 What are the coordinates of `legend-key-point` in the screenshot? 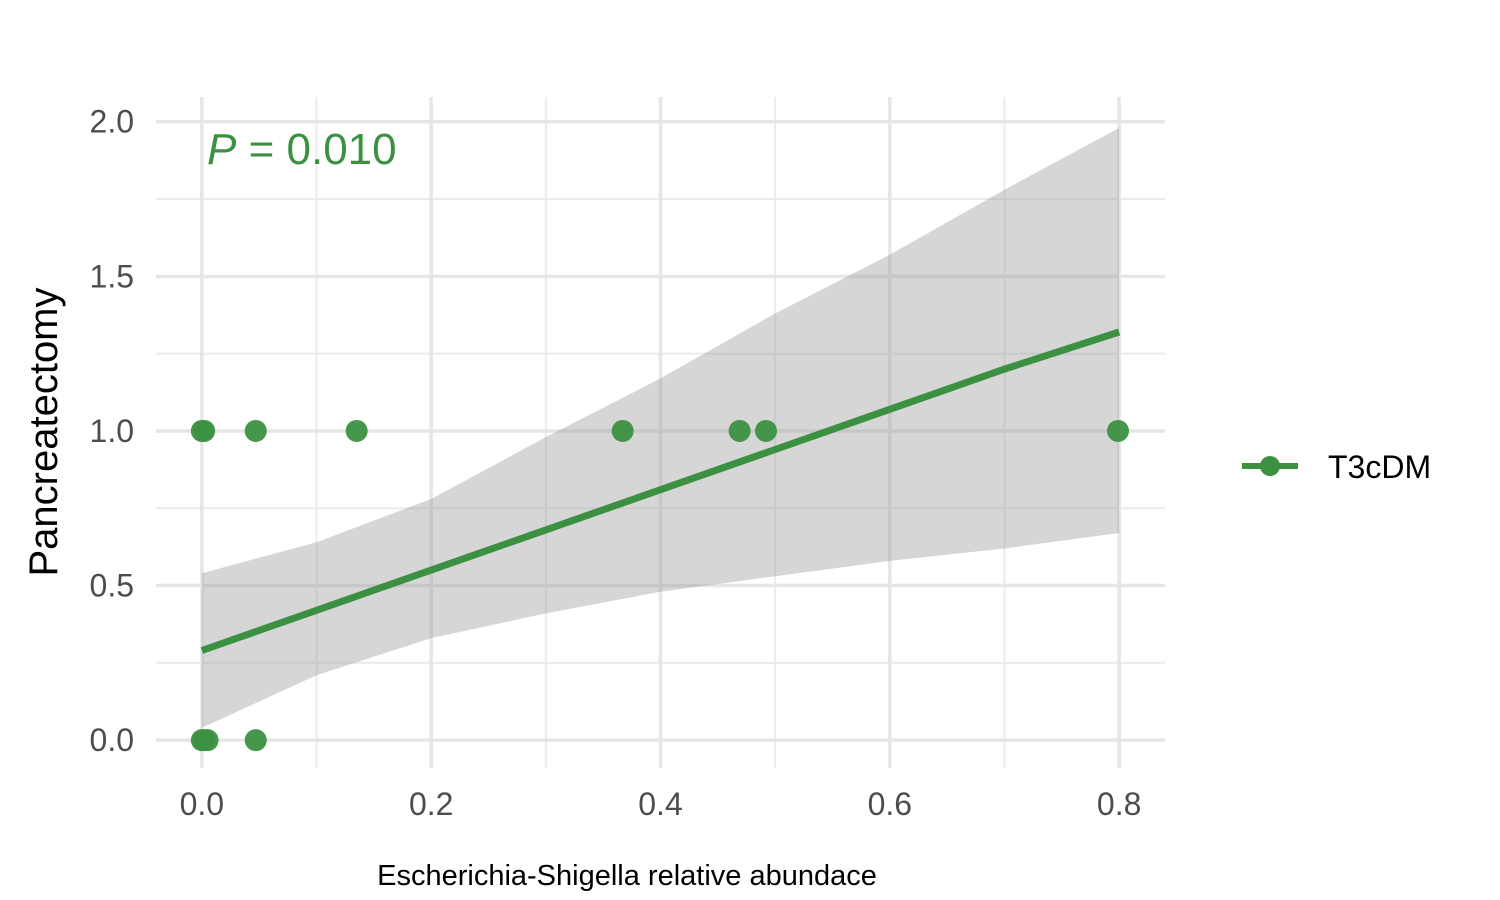 It's located at (1270, 466).